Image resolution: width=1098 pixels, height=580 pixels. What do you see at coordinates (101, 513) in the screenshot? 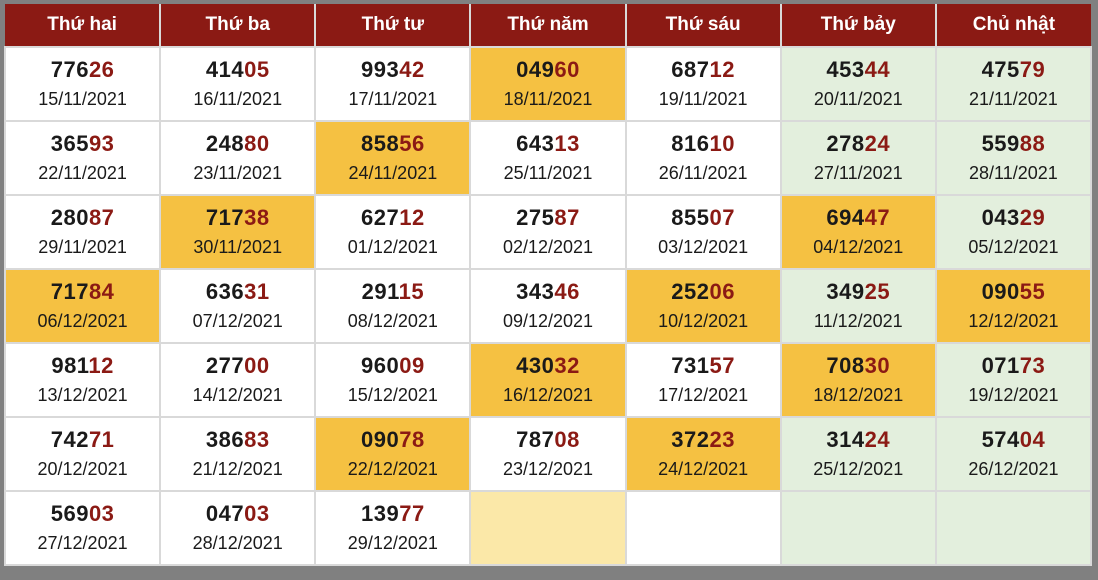
I see `number-last-two-digits: 03` at bounding box center [101, 513].